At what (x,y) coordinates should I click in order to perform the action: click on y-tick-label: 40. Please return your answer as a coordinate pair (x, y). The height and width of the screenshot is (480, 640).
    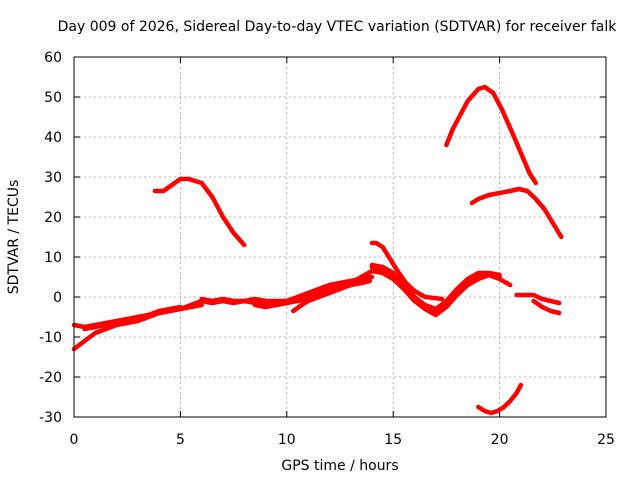
    Looking at the image, I should click on (53, 138).